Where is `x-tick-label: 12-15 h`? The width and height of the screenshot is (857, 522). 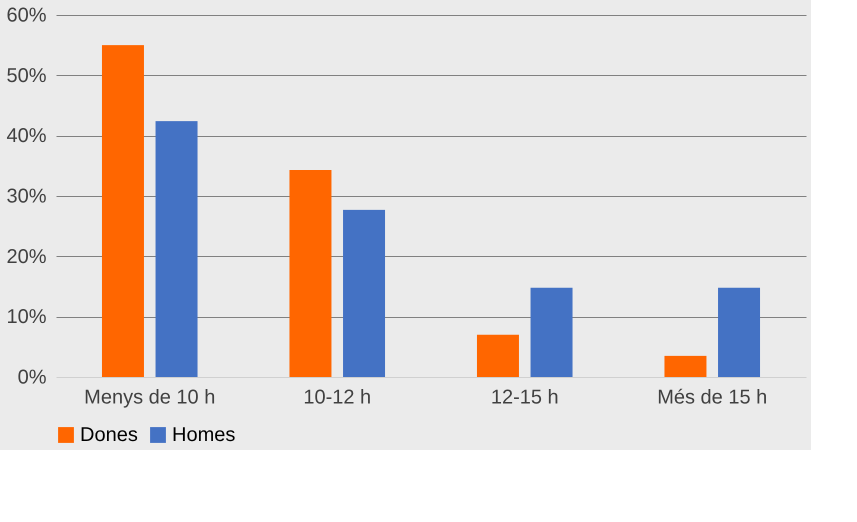 x-tick-label: 12-15 h is located at coordinates (524, 397).